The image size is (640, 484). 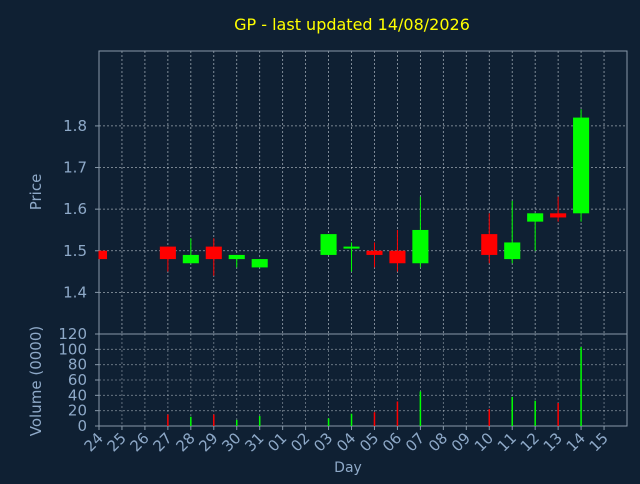 I want to click on x-tick-label: 15, so click(x=599, y=442).